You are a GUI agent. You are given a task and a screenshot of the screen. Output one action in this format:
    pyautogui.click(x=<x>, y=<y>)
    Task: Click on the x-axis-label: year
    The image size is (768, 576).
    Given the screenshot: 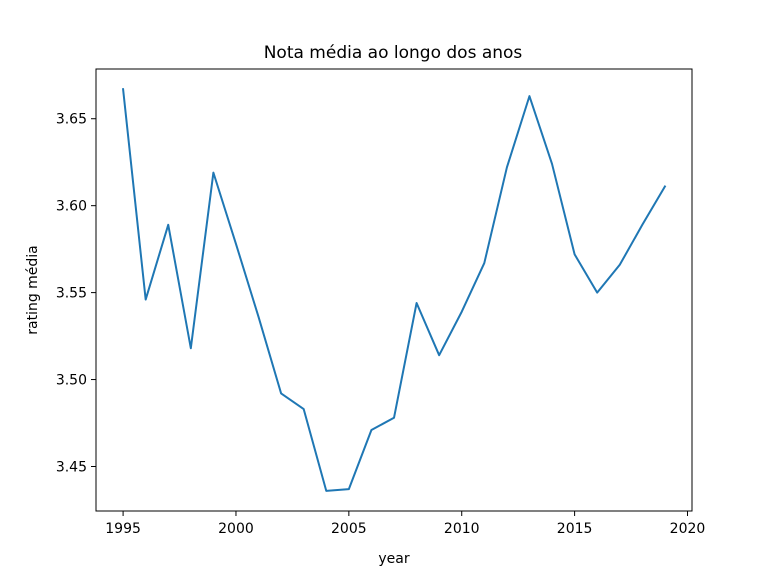 What is the action you would take?
    pyautogui.click(x=393, y=559)
    